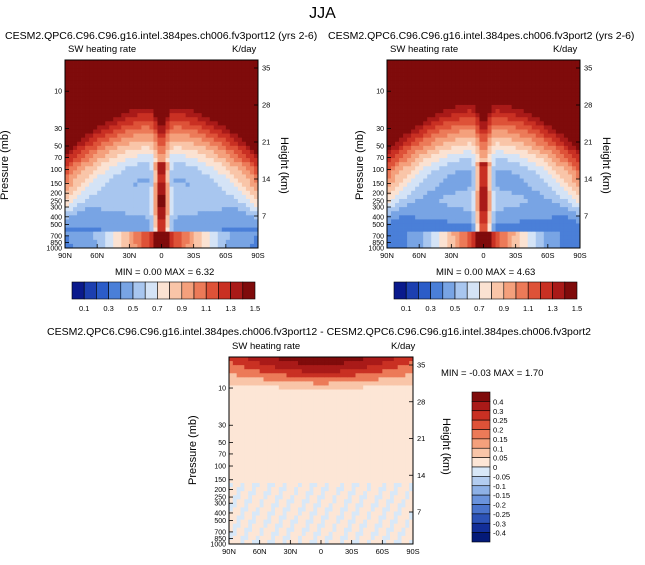 The height and width of the screenshot is (565, 645). What do you see at coordinates (266, 179) in the screenshot?
I see `panel-1-y2-tick-label: 14` at bounding box center [266, 179].